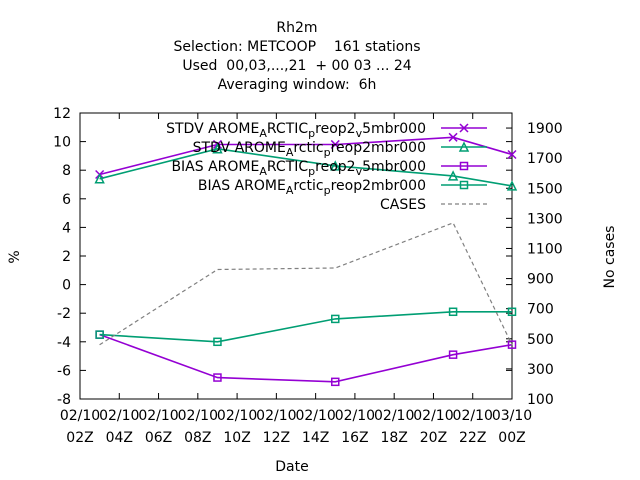  Describe the element at coordinates (296, 66) in the screenshot. I see `chart-title-line-3: Used 00,03,...,21 + 00 03 ... 24` at that location.